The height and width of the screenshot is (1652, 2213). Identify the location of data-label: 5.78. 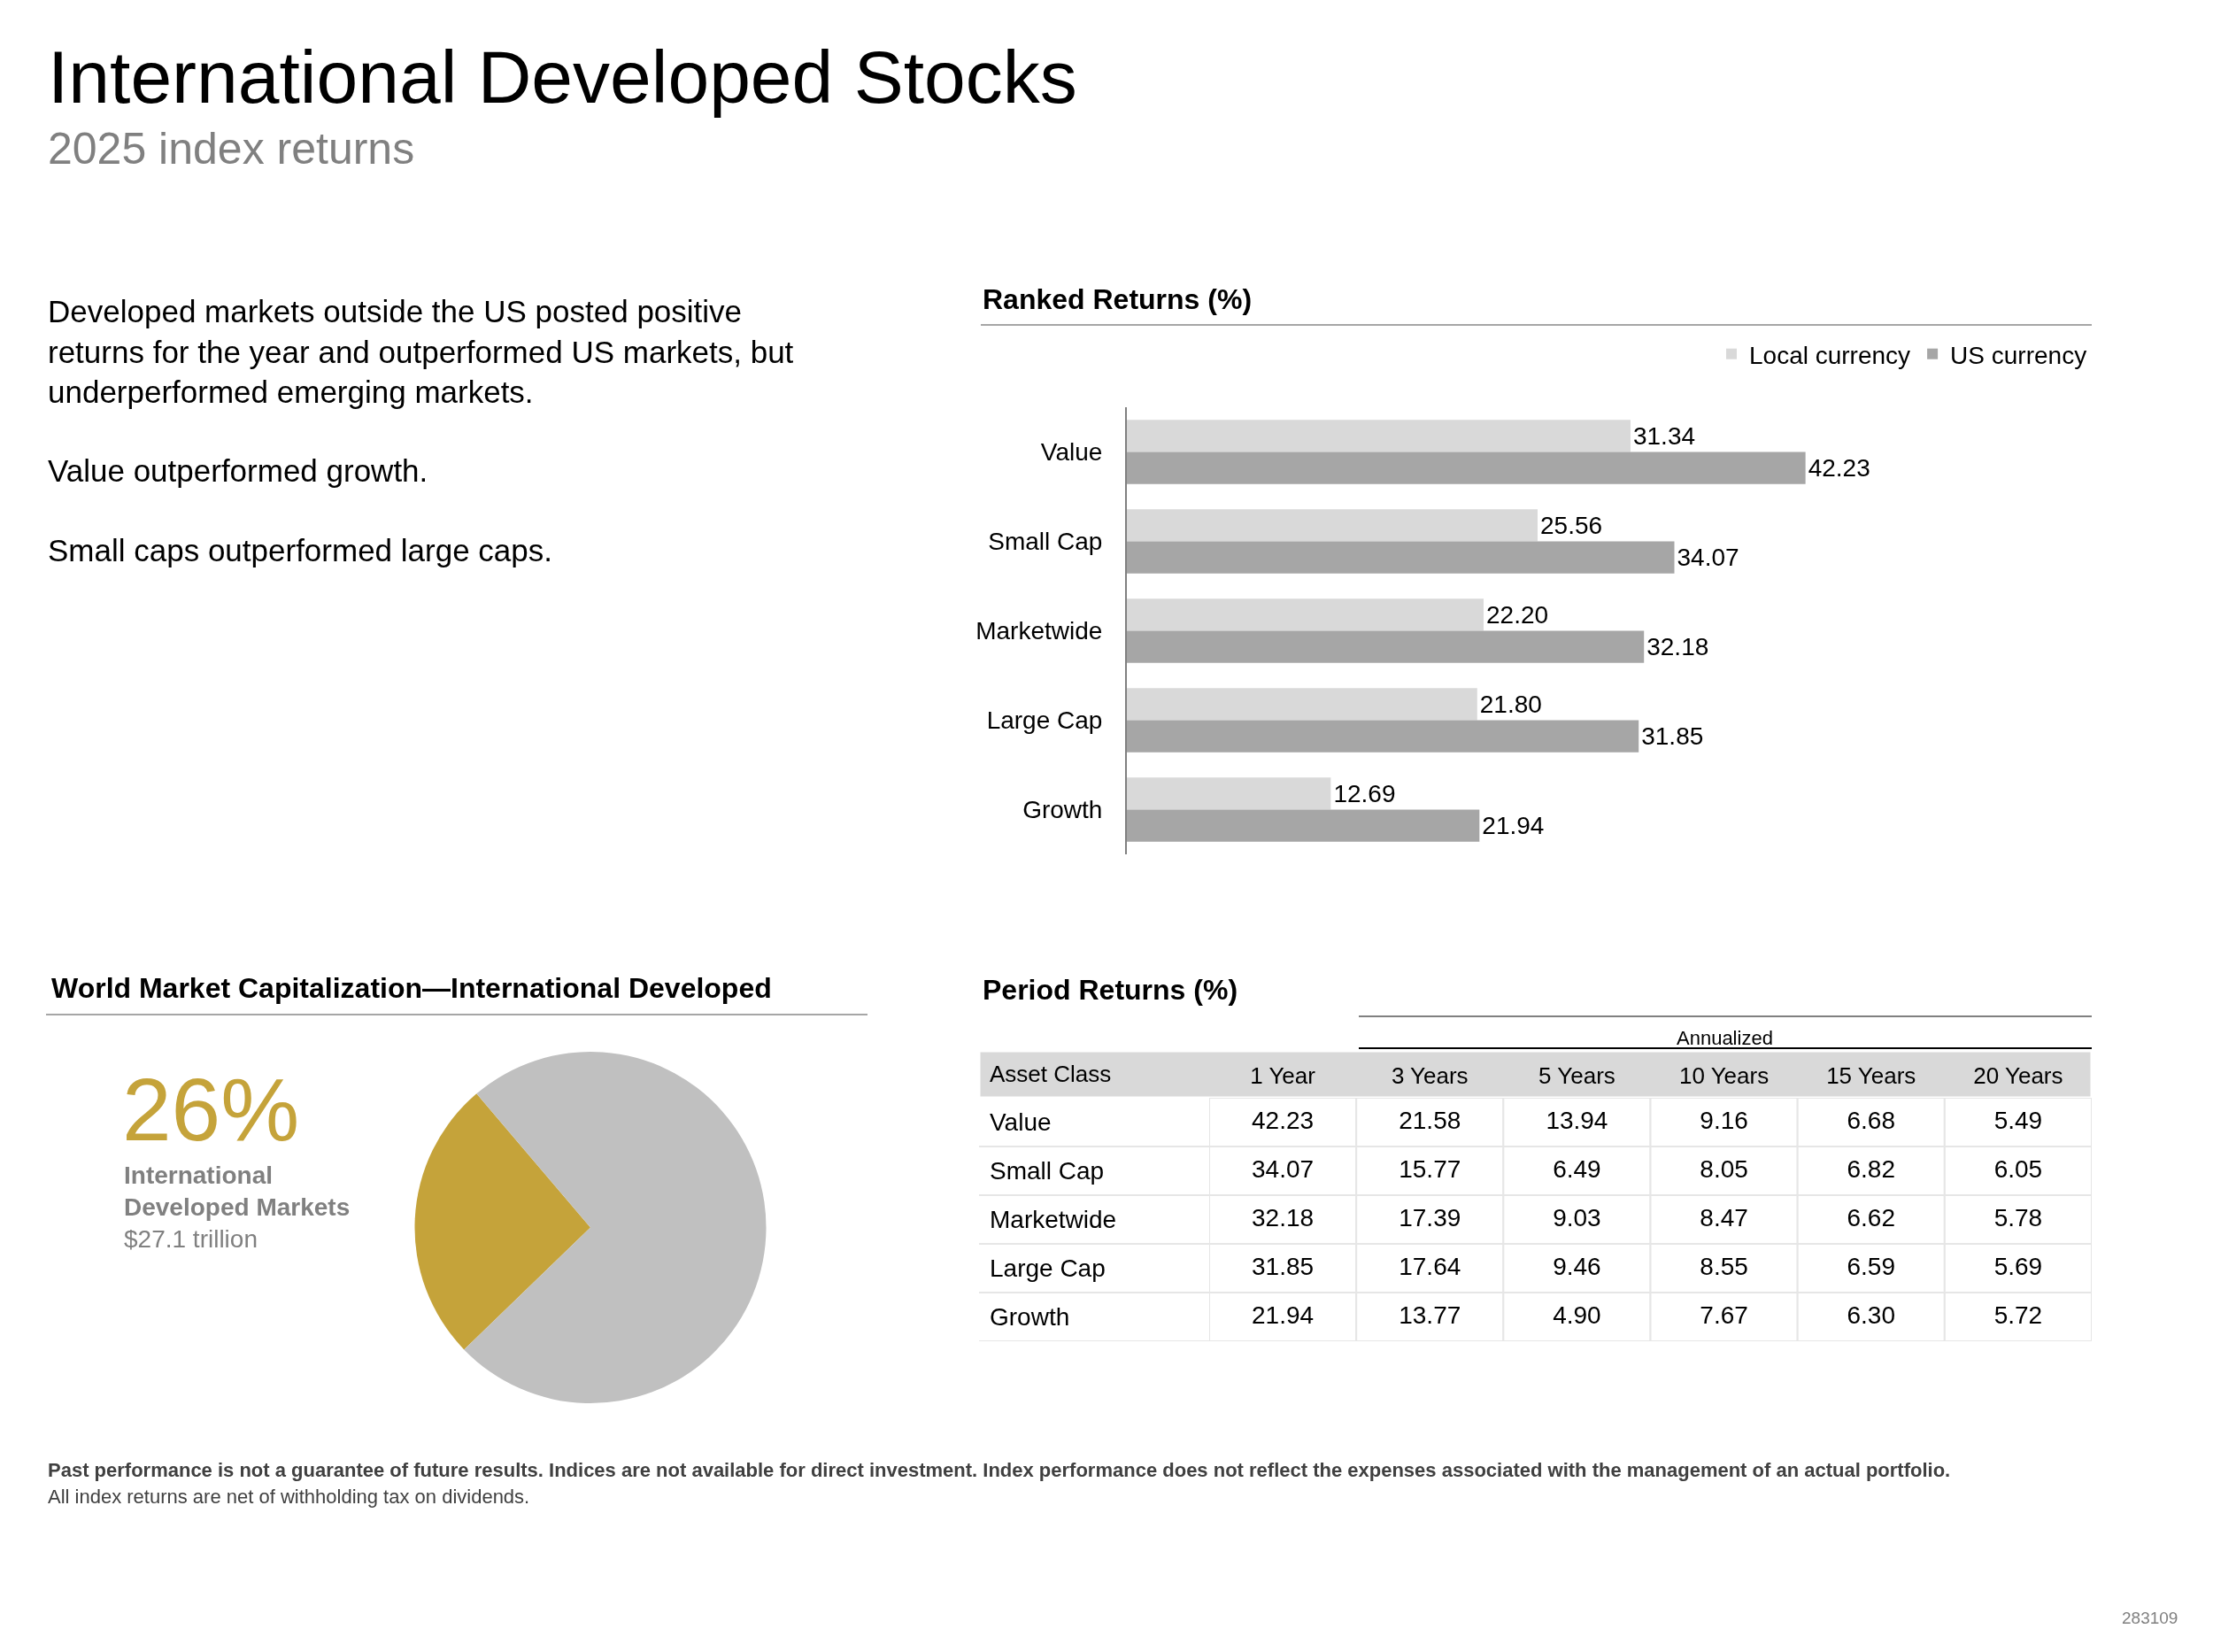
(2018, 1217).